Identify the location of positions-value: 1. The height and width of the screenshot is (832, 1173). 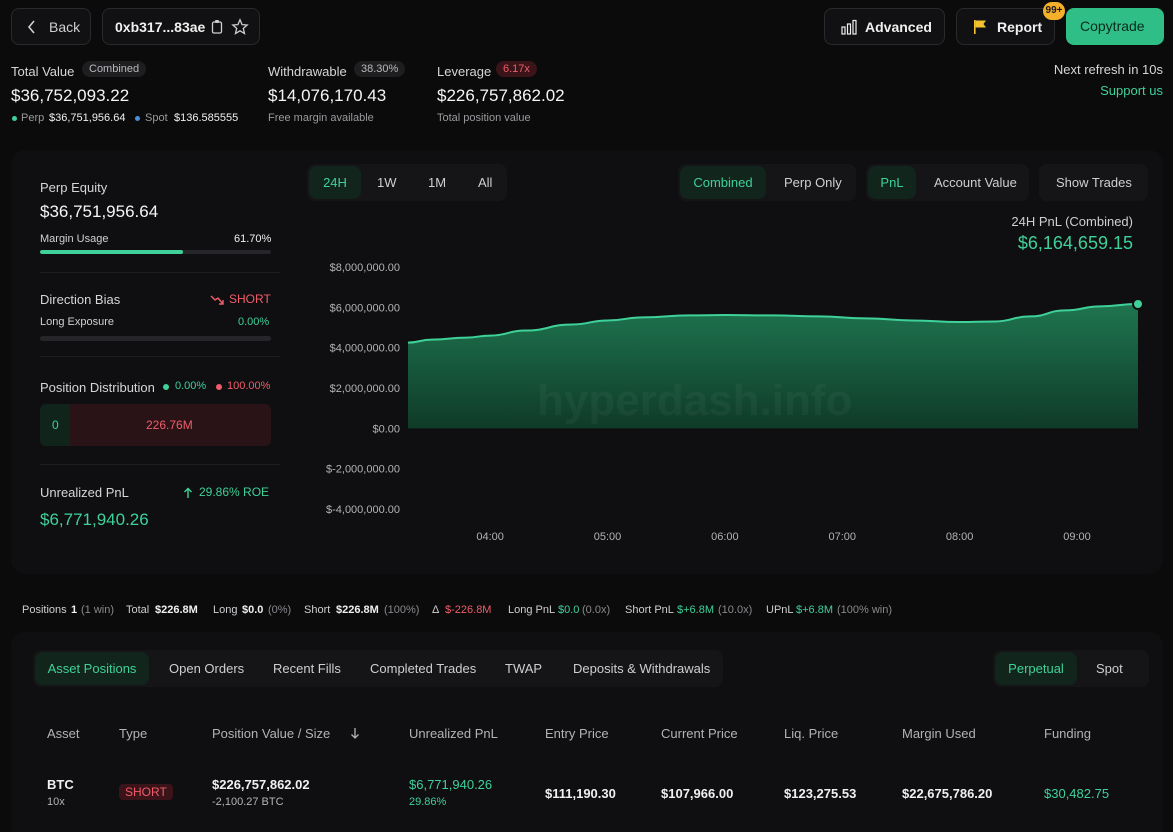
(74, 610).